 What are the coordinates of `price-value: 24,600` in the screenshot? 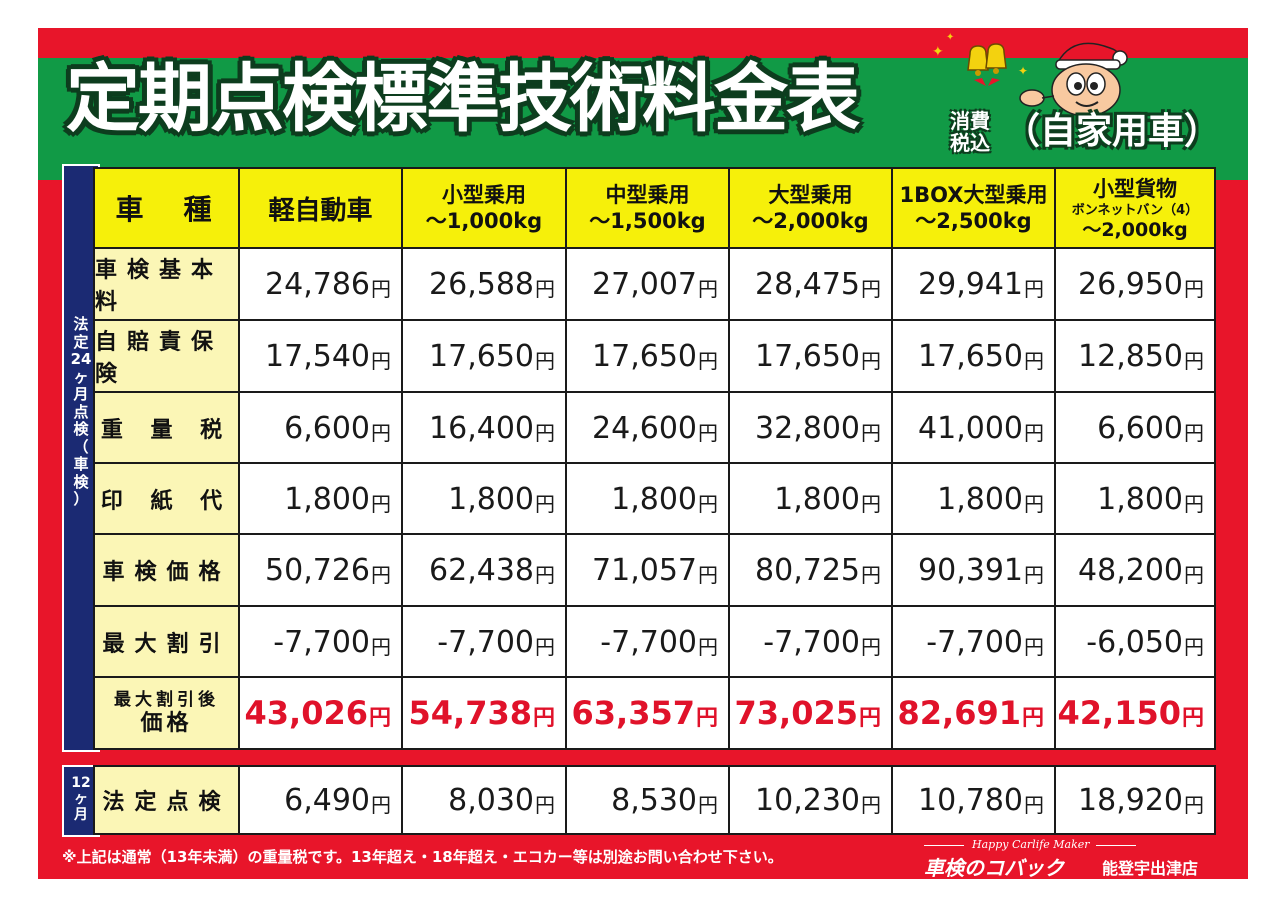 It's located at (644, 428).